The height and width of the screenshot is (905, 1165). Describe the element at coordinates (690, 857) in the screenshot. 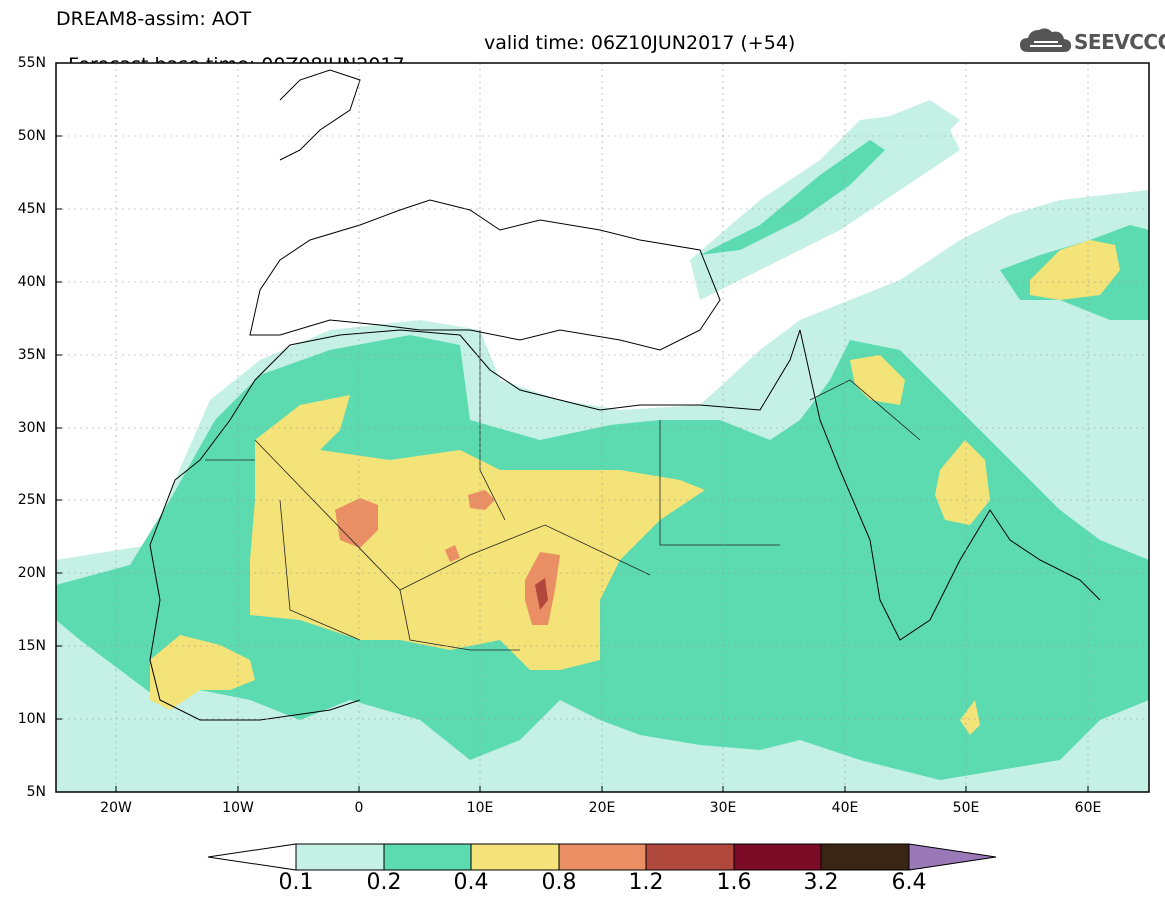

I see `colorbar-bin-1.2` at that location.